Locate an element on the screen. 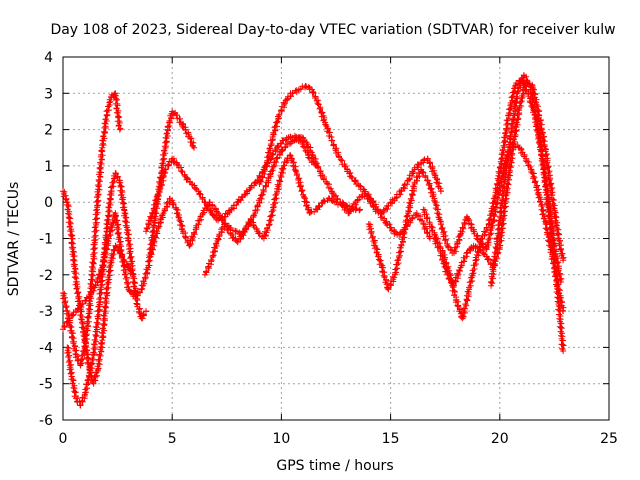 The height and width of the screenshot is (480, 640). y-axis-label: SDTVAR / TECUs is located at coordinates (14, 239).